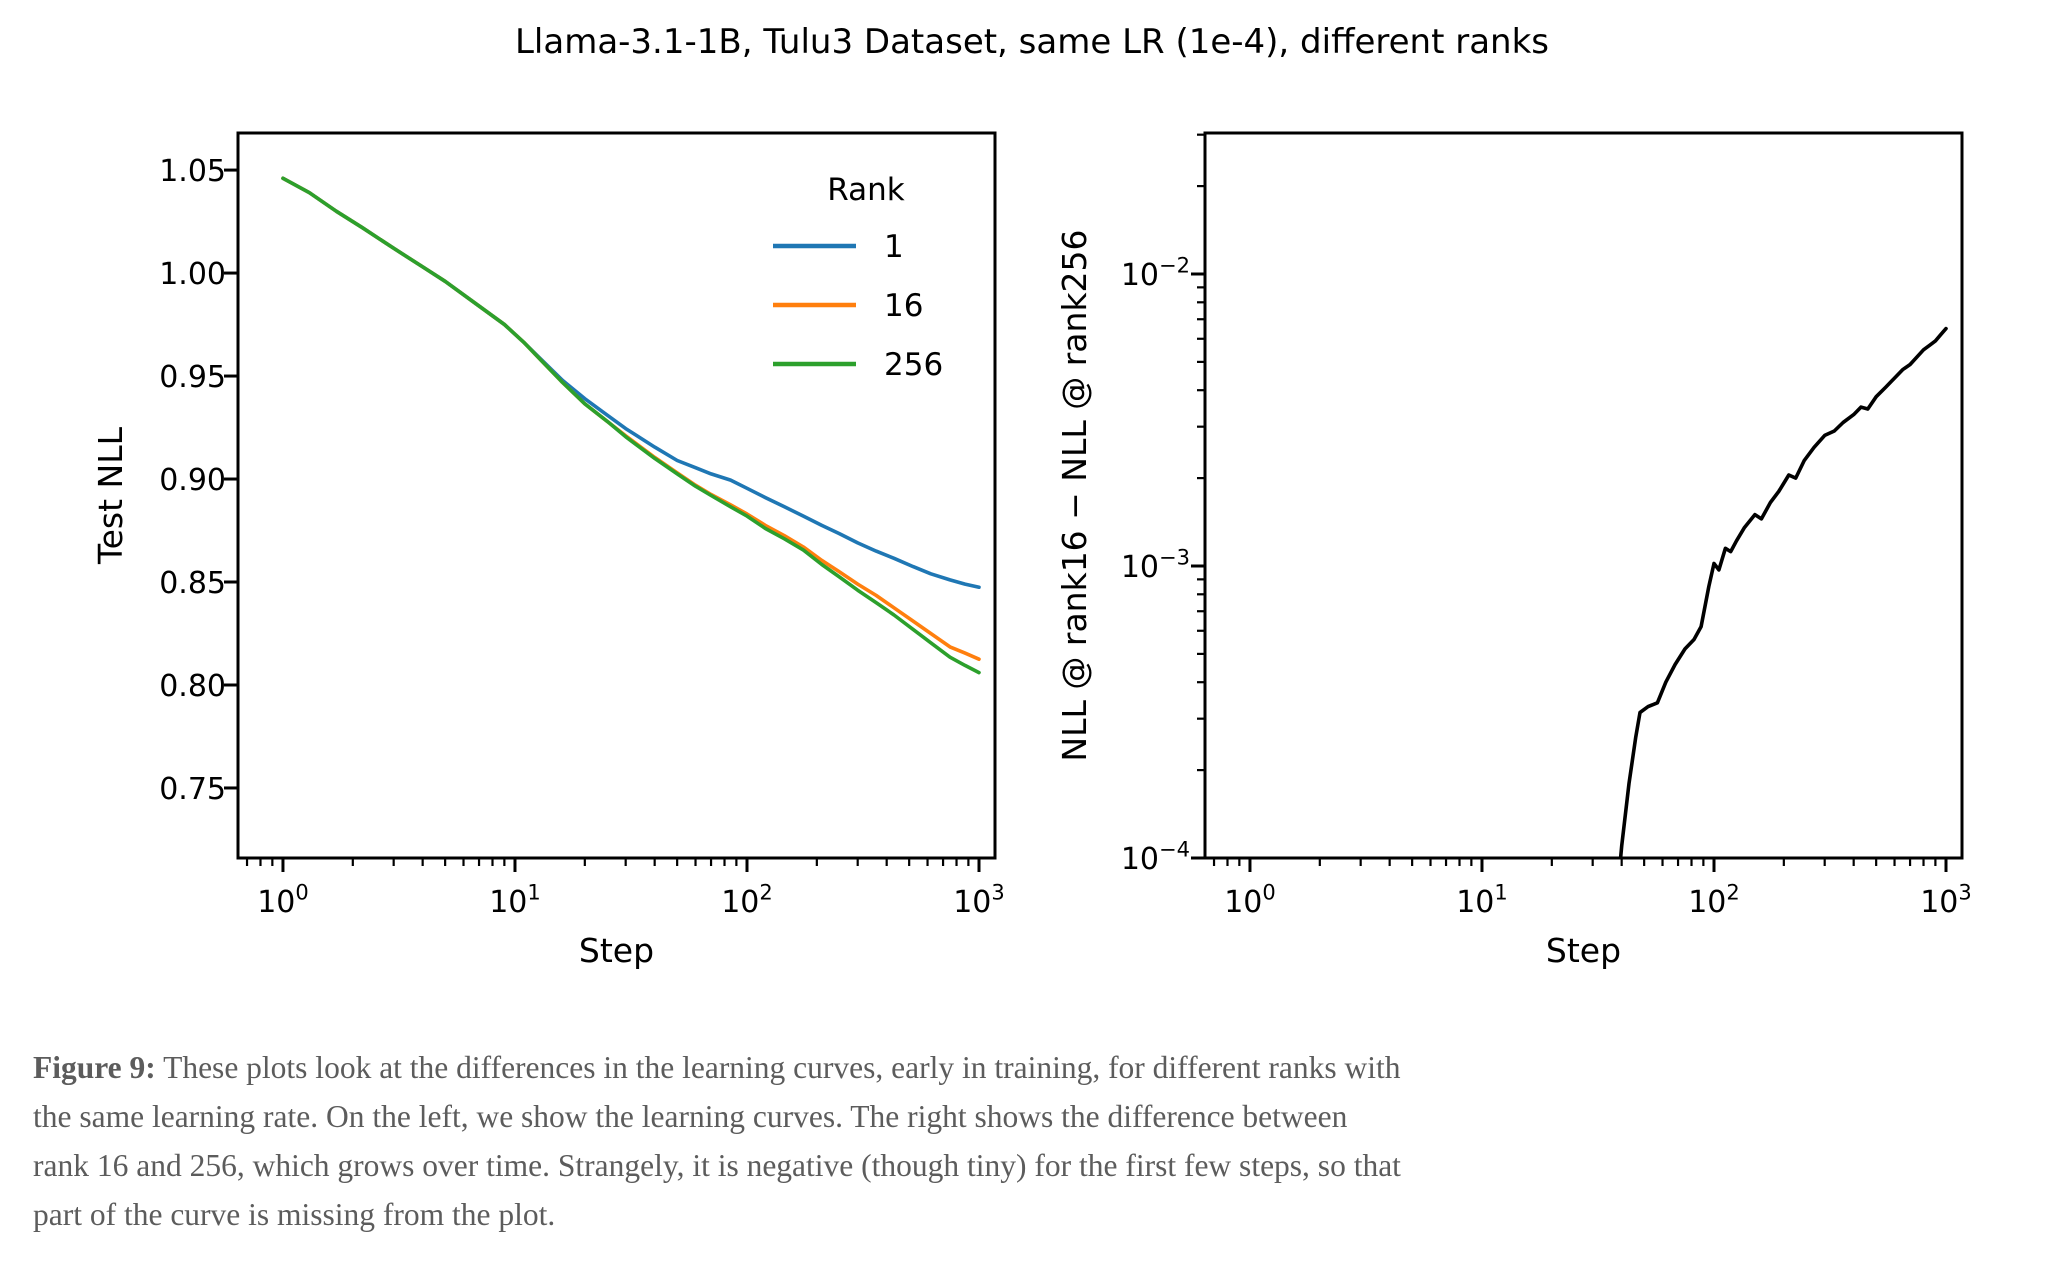 Image resolution: width=2064 pixels, height=1288 pixels. What do you see at coordinates (192, 274) in the screenshot?
I see `y-tick-label: 1.00` at bounding box center [192, 274].